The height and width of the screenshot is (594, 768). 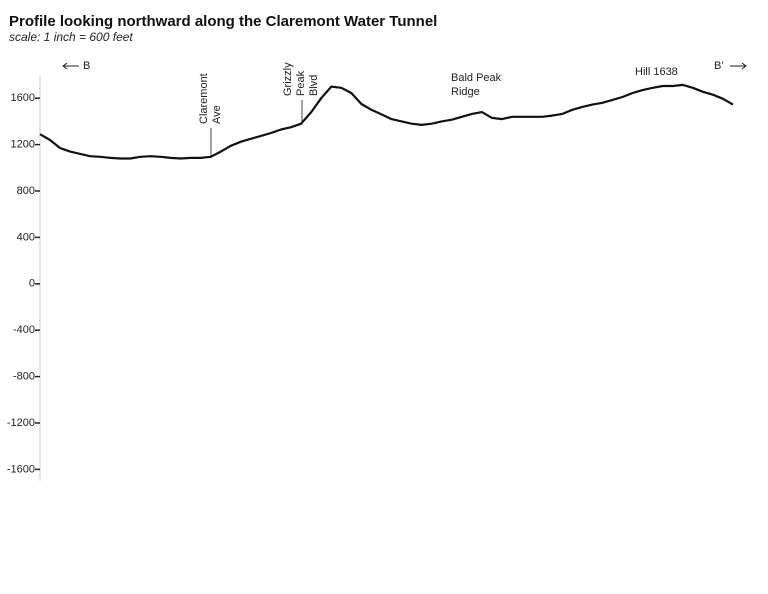 I want to click on arrow-right-head, so click(x=744, y=66).